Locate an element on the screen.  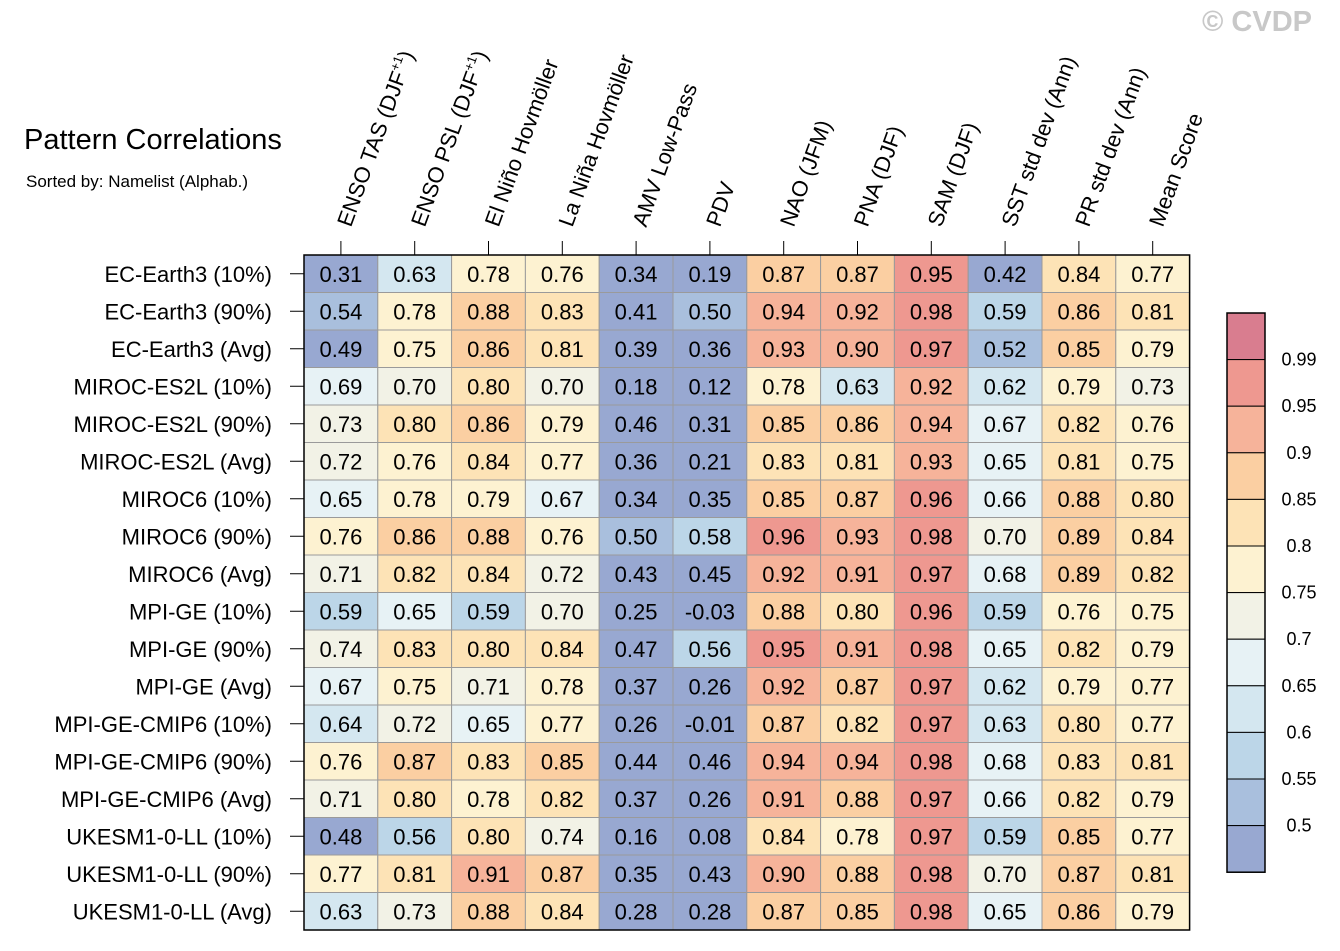
cell-value: -0.03 is located at coordinates (710, 611).